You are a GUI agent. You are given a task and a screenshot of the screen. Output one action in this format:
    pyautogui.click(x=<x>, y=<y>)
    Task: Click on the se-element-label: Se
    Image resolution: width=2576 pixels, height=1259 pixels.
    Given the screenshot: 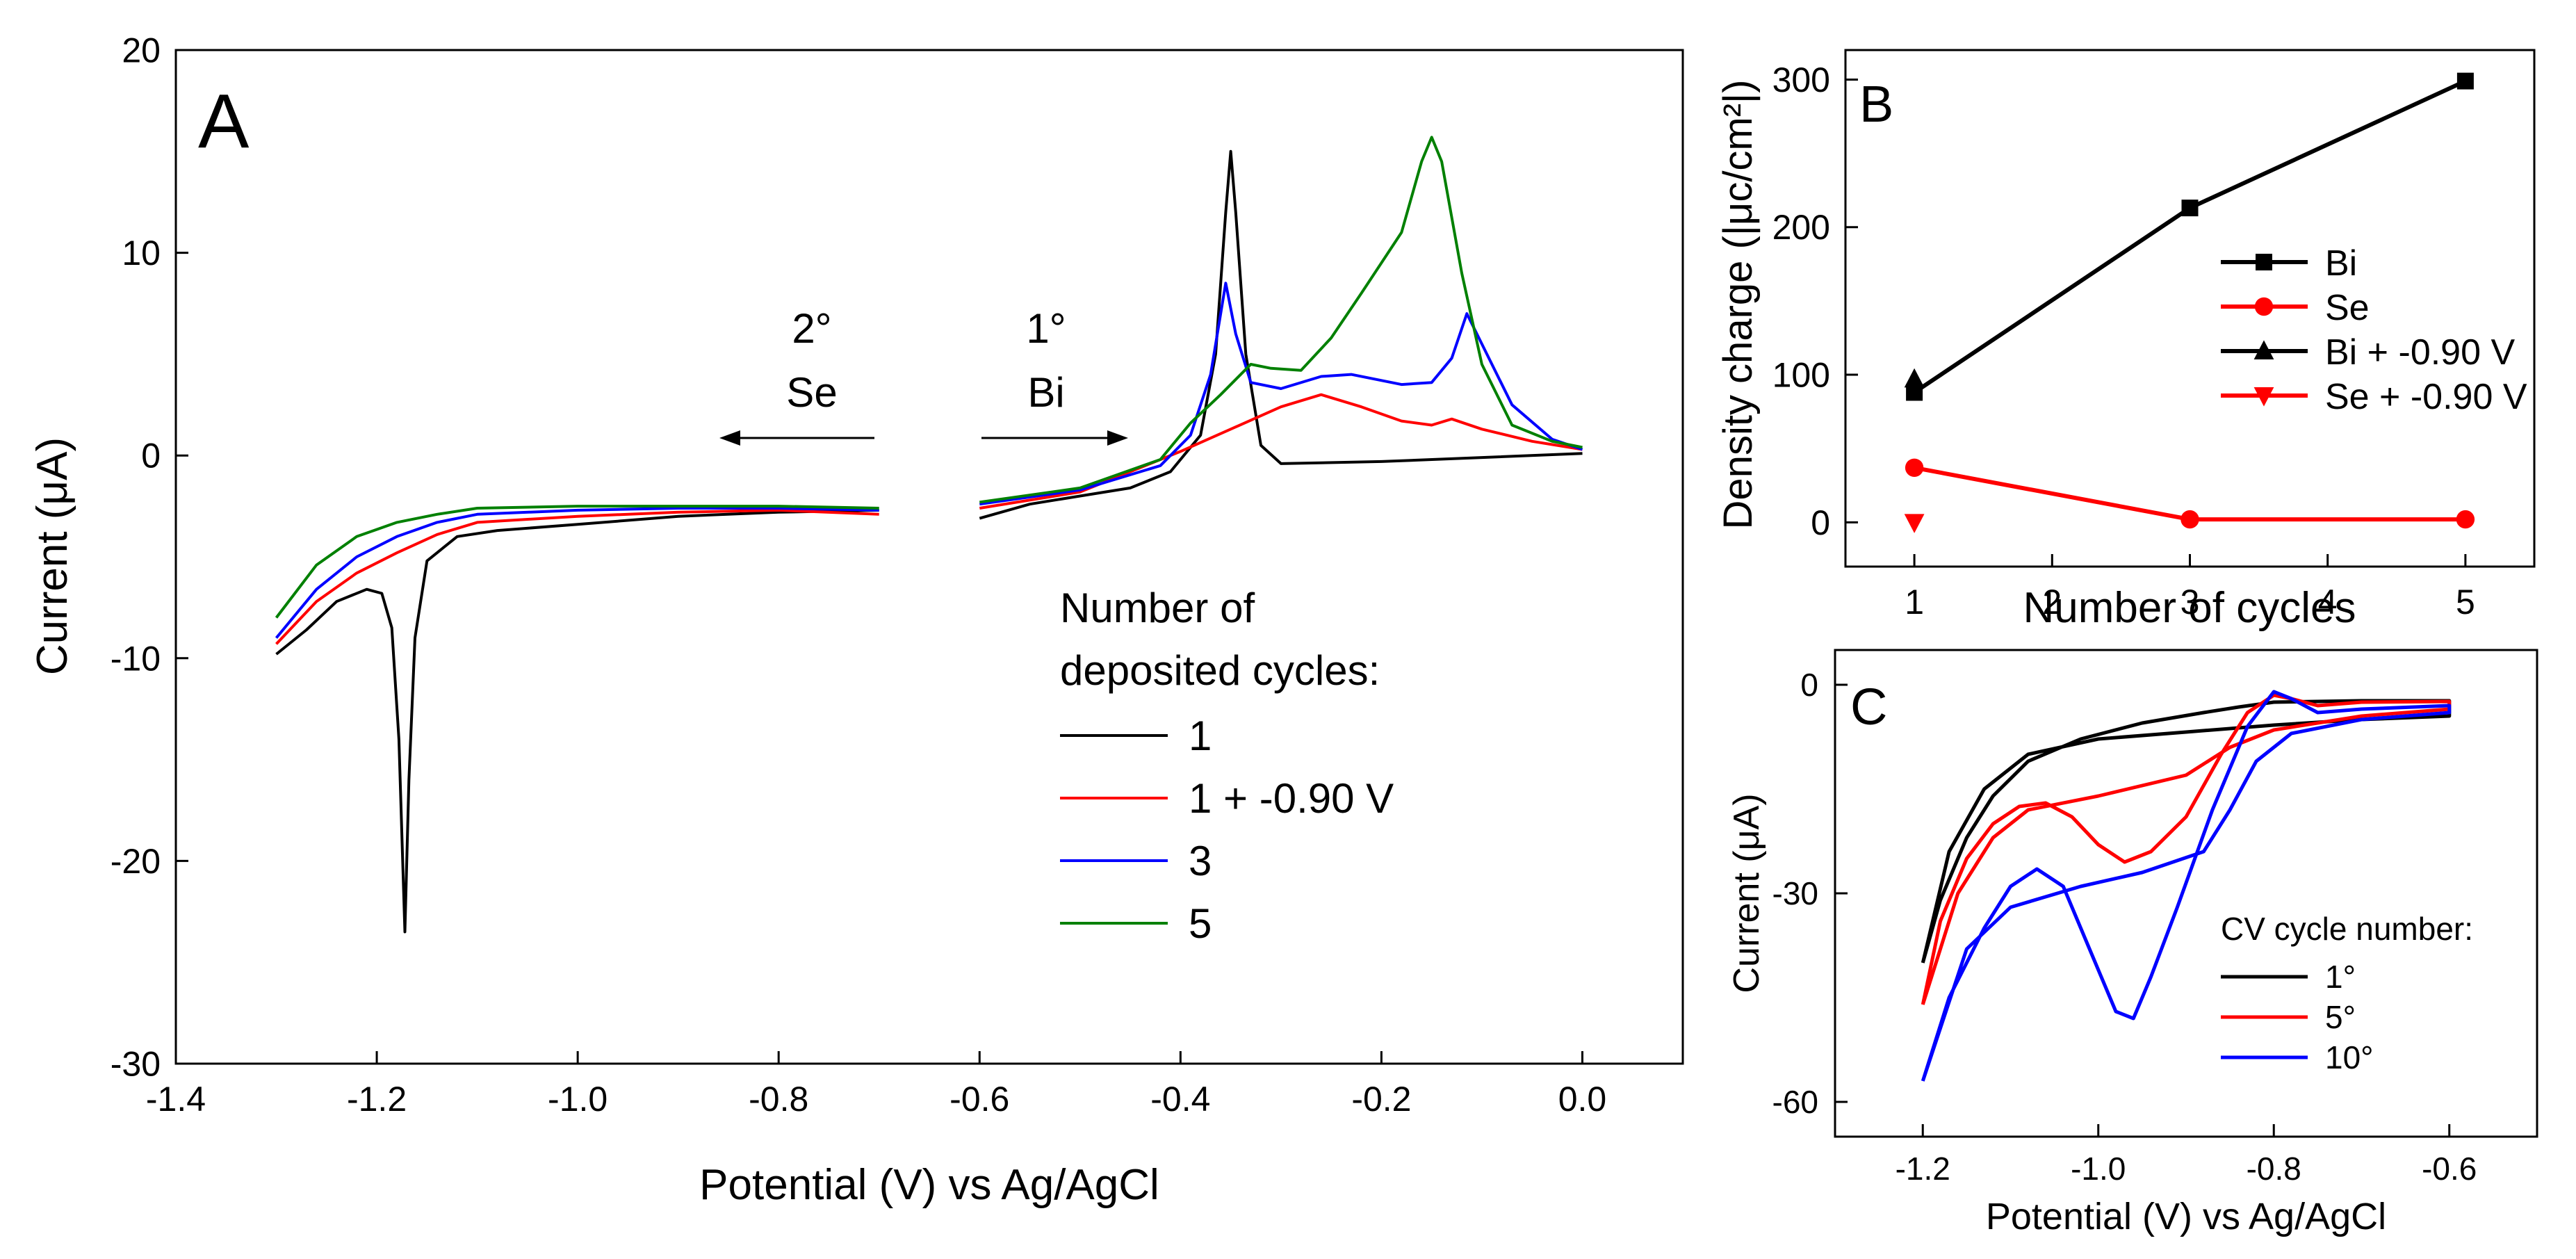 What is the action you would take?
    pyautogui.click(x=811, y=392)
    